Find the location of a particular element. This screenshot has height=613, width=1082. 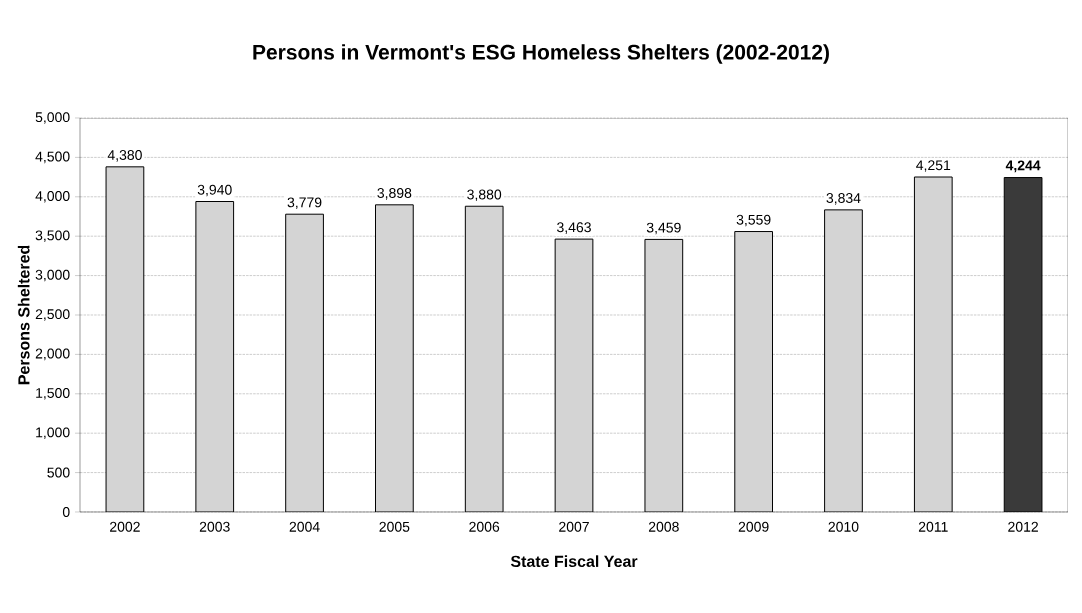

data-label: 3,834 is located at coordinates (843, 199).